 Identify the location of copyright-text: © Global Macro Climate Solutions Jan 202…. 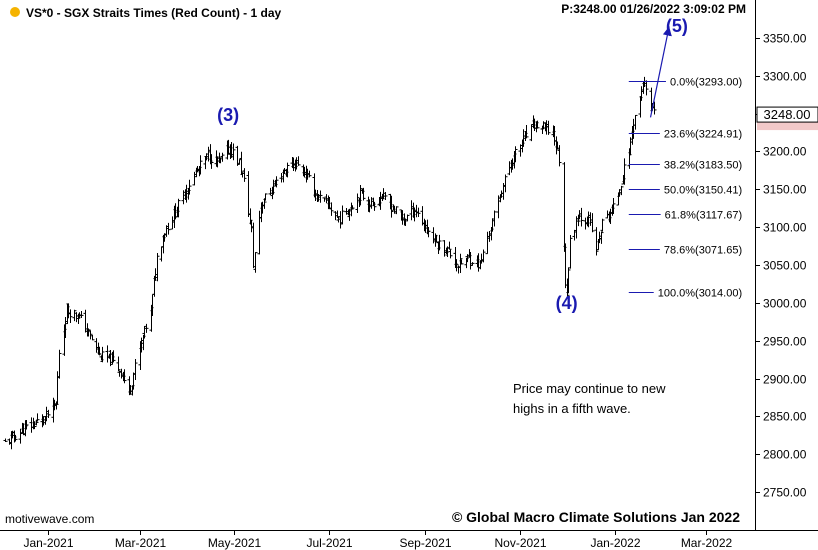
(596, 517).